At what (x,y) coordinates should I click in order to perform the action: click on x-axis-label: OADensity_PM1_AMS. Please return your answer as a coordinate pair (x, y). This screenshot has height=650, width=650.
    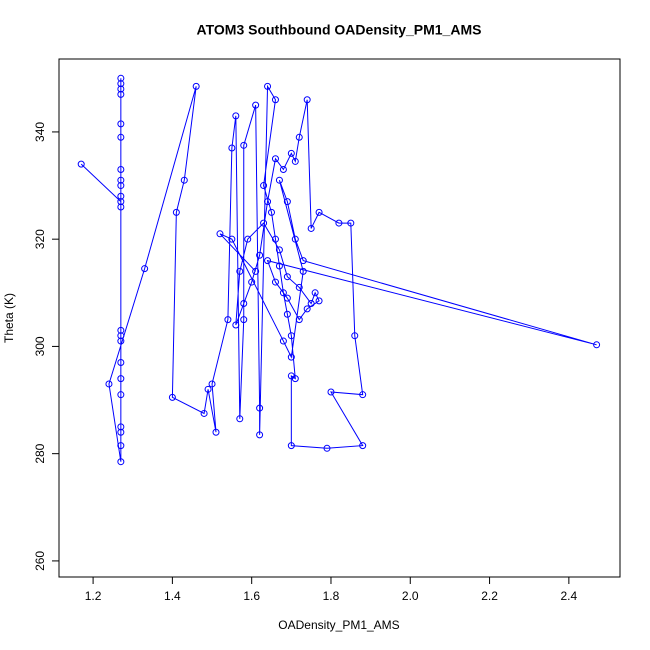
    Looking at the image, I should click on (338, 625).